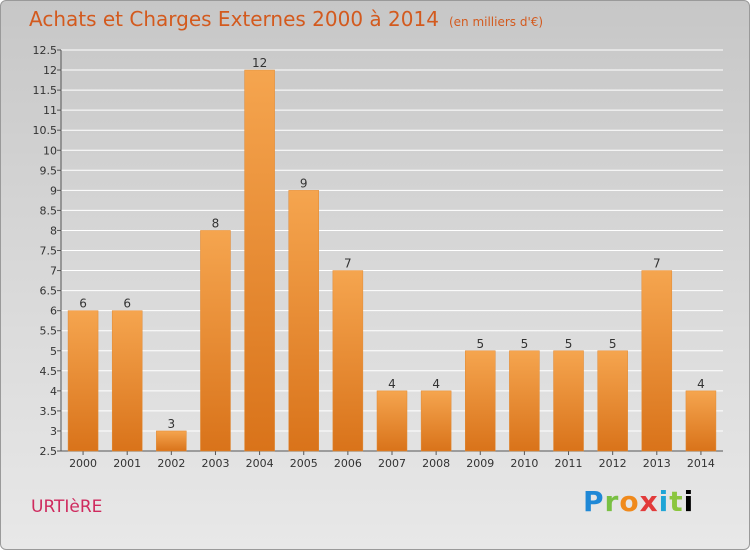  What do you see at coordinates (594, 501) in the screenshot?
I see `logo-letter: P` at bounding box center [594, 501].